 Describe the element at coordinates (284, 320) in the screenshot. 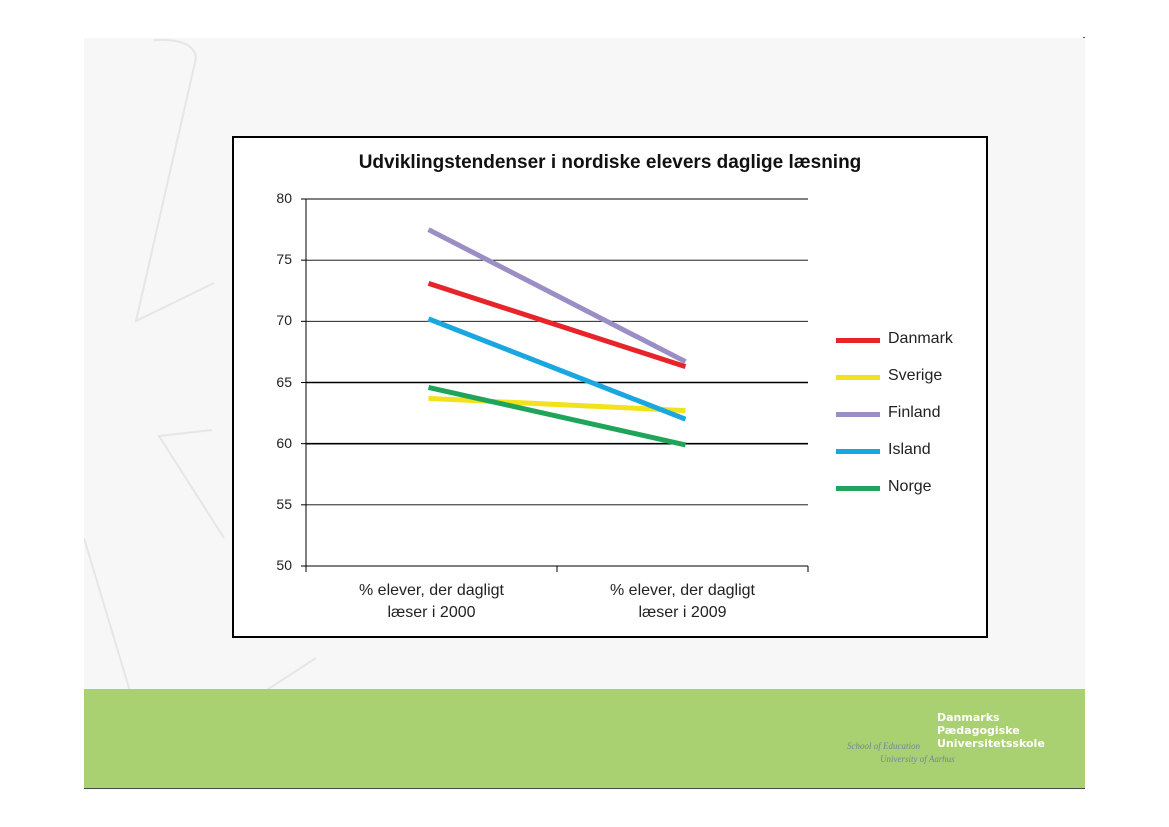

I see `y-tick-label: 70` at that location.